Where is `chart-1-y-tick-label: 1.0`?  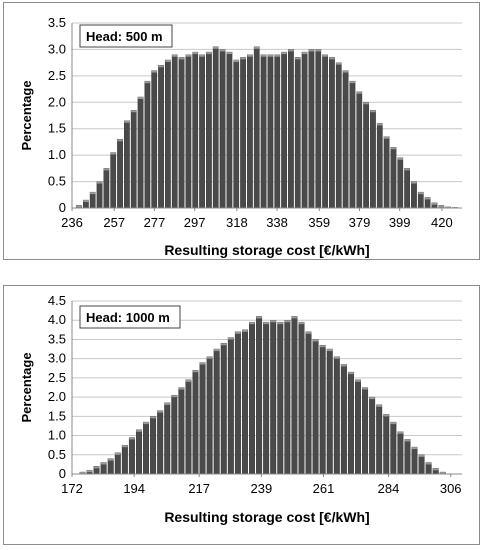
chart-1-y-tick-label: 1.0 is located at coordinates (57, 435).